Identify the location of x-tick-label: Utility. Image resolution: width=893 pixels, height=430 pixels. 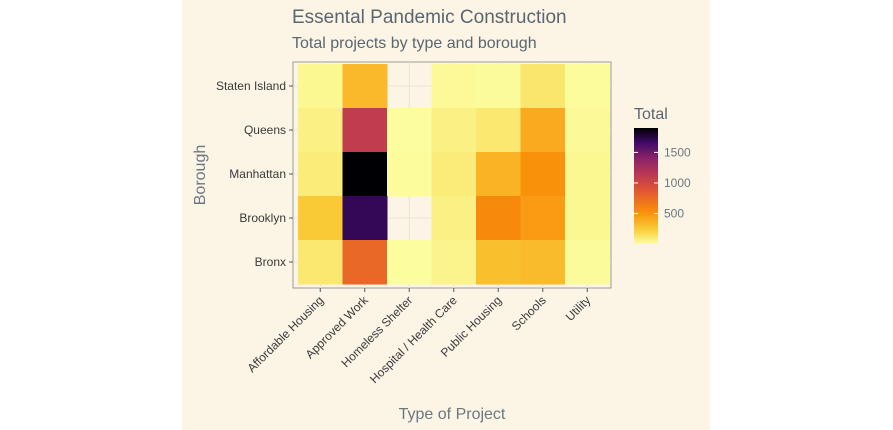
(578, 308).